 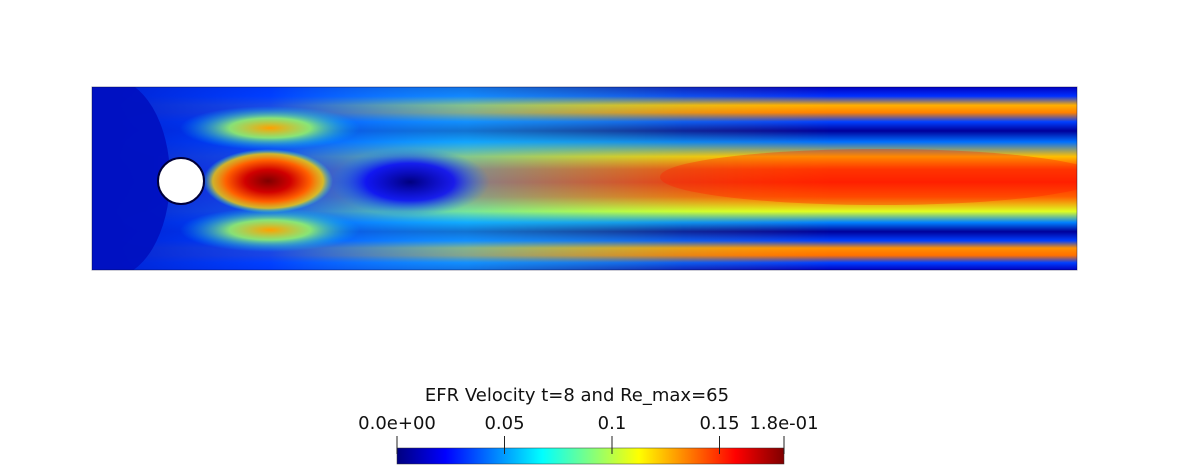 I want to click on chart-title: EFR Velocity t=8 and Re_max=65, so click(x=577, y=395).